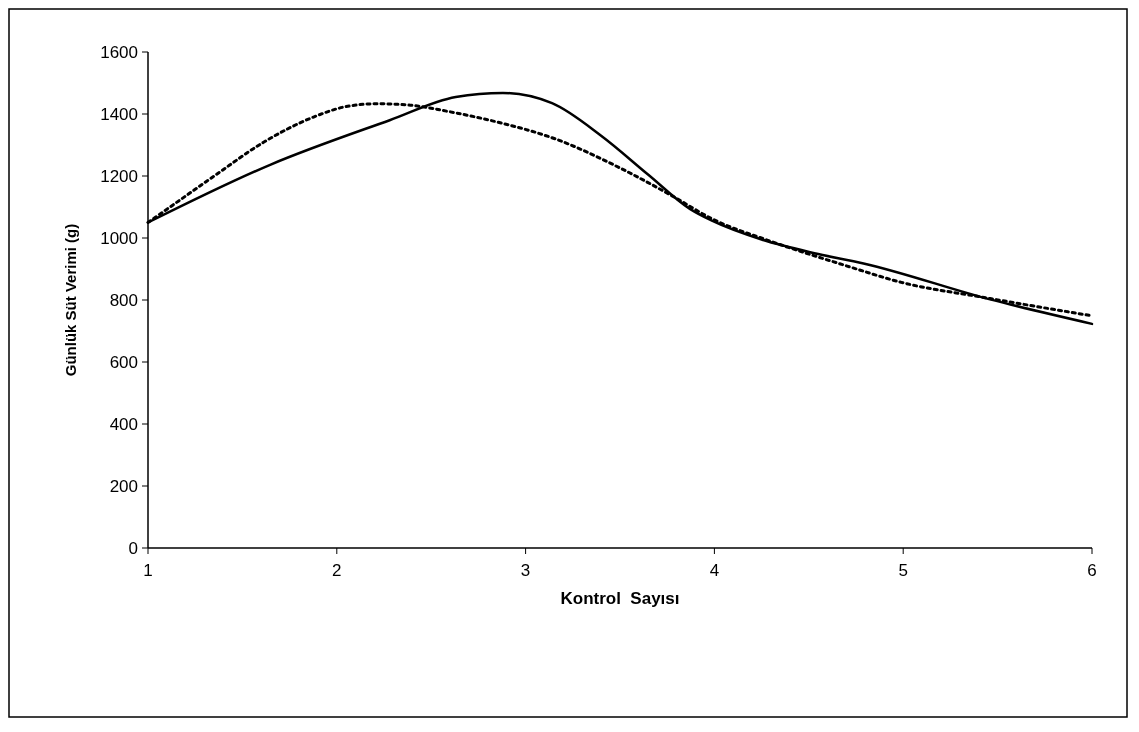  Describe the element at coordinates (1092, 570) in the screenshot. I see `x-tick-label: 6` at that location.